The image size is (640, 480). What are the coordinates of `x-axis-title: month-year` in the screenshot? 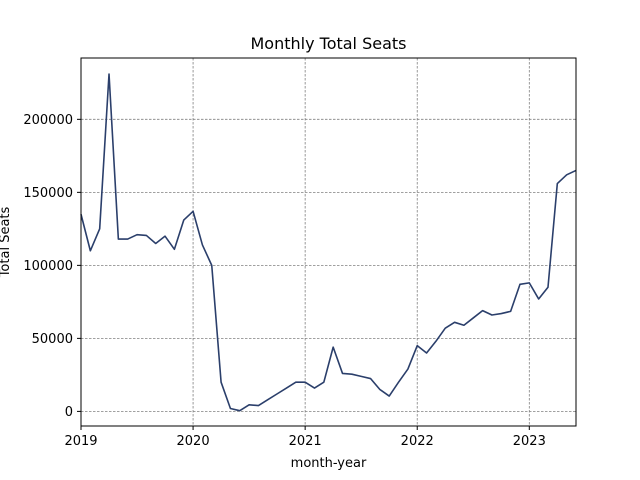 It's located at (329, 463).